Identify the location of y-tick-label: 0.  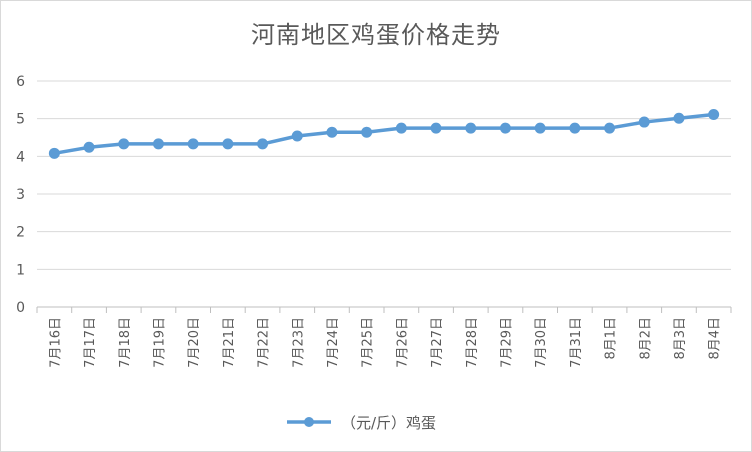
(20, 308).